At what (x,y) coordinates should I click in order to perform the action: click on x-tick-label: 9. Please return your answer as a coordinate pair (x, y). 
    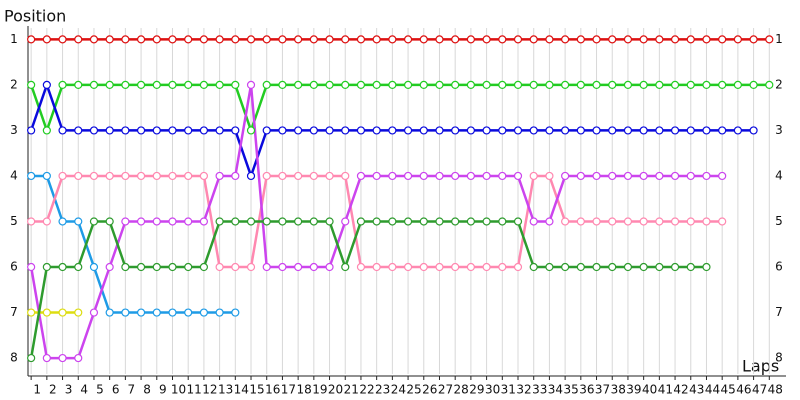
    Looking at the image, I should click on (163, 390).